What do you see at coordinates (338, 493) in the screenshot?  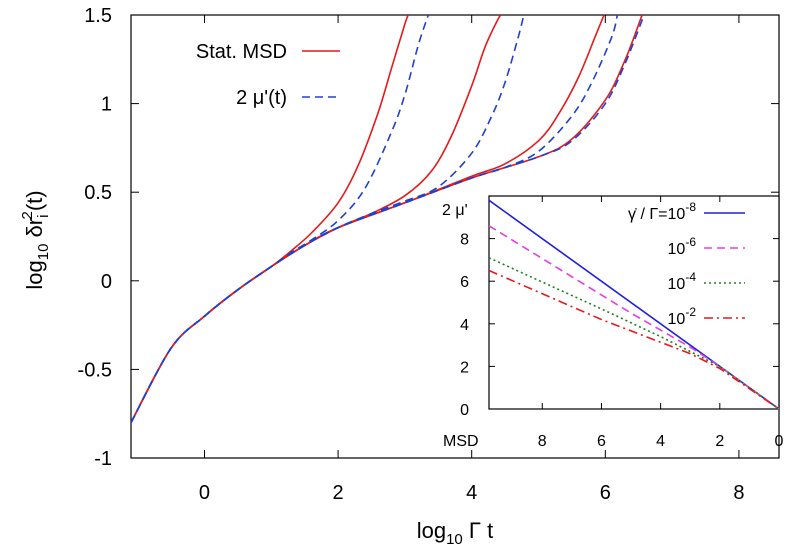 I see `x-tick-label: 2` at bounding box center [338, 493].